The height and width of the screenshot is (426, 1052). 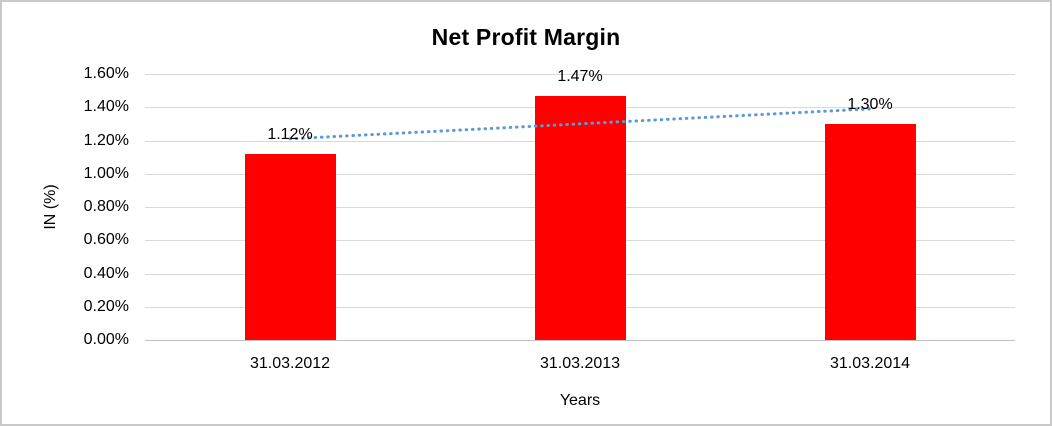 What do you see at coordinates (580, 217) in the screenshot?
I see `bar-31.03.2013` at bounding box center [580, 217].